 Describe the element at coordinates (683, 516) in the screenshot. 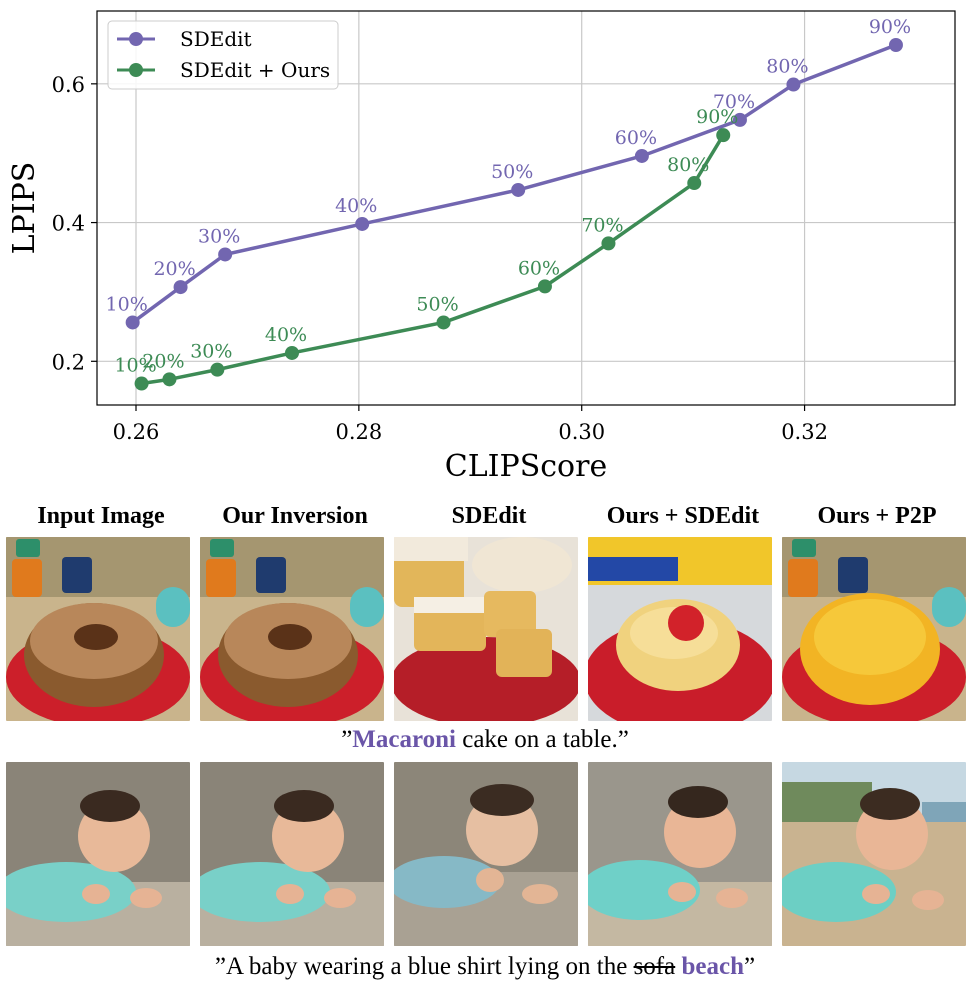

I see `column-header-ours-sdedit: Ours + SDEdit` at that location.